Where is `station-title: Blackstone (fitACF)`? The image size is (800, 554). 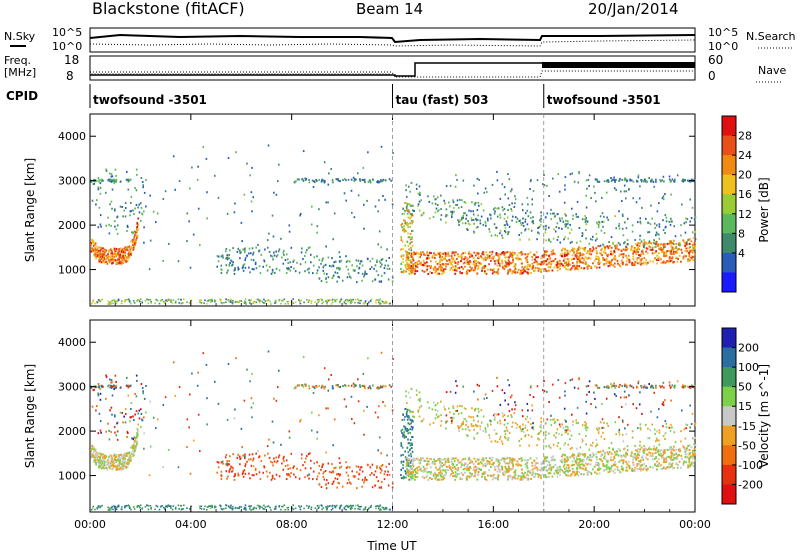 station-title: Blackstone (fitACF) is located at coordinates (168, 9).